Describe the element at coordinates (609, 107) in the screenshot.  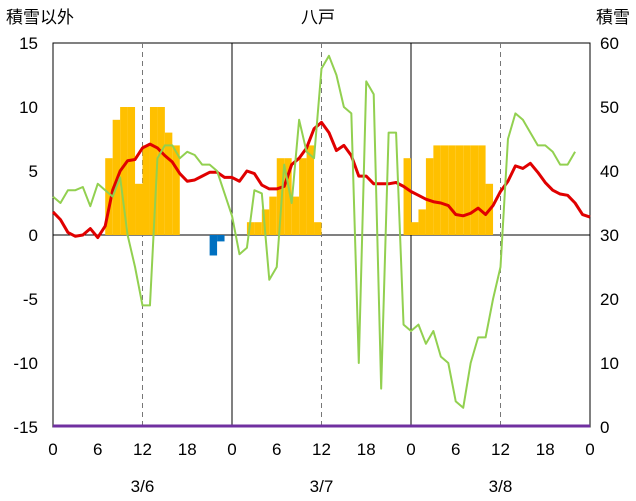
I see `y-right-tick-label: 50` at that location.